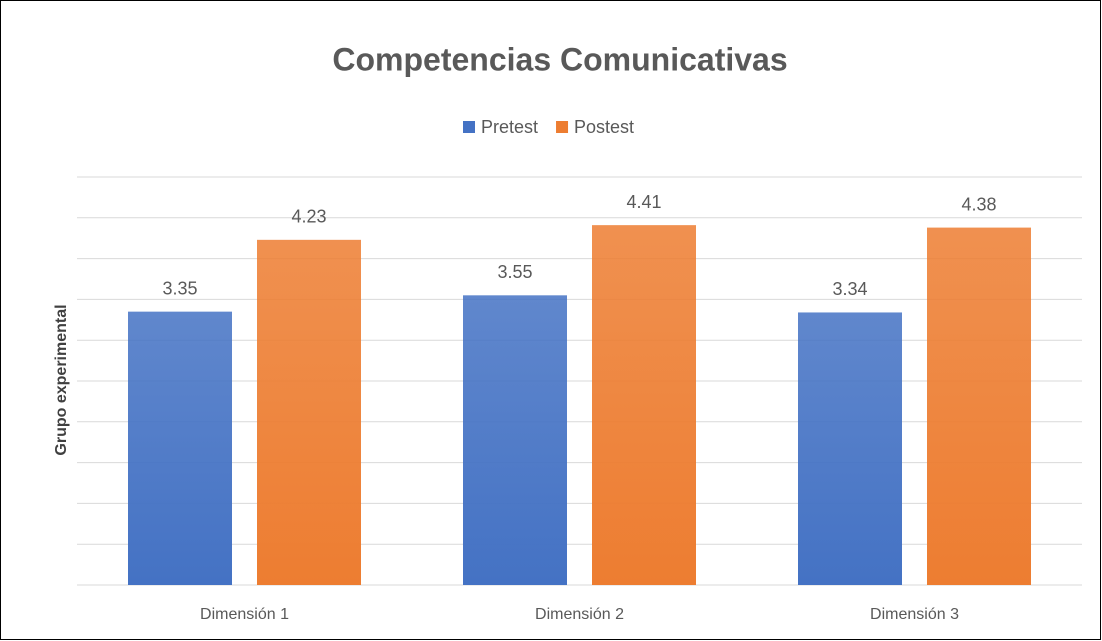 The image size is (1102, 641). I want to click on data-label: 3.34, so click(849, 289).